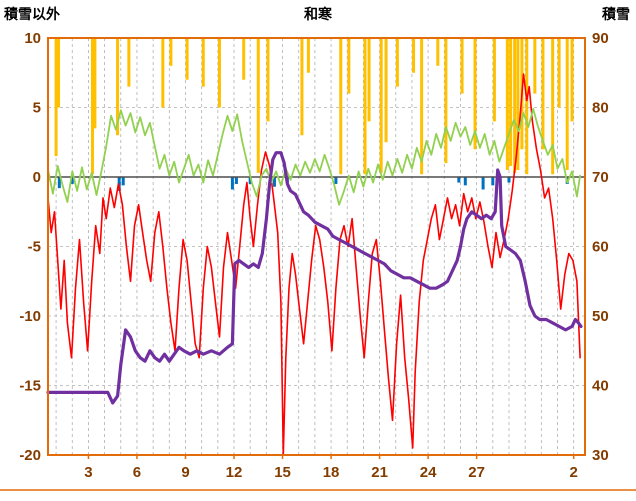  Describe the element at coordinates (428, 472) in the screenshot. I see `x-axis-tick-label: 24` at that location.